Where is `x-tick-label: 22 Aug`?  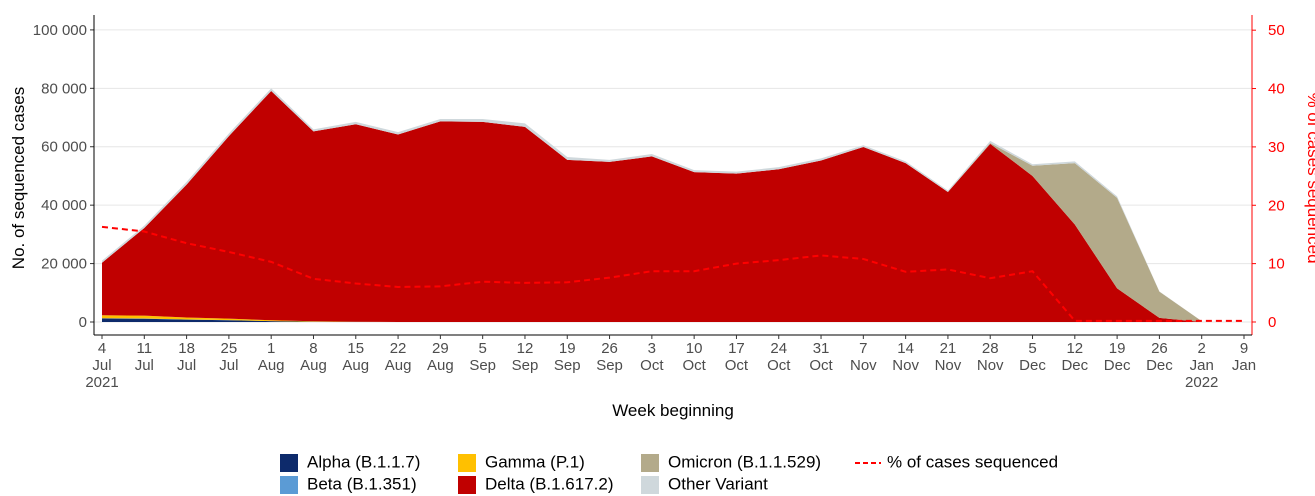 x-tick-label: 22 Aug is located at coordinates (398, 357).